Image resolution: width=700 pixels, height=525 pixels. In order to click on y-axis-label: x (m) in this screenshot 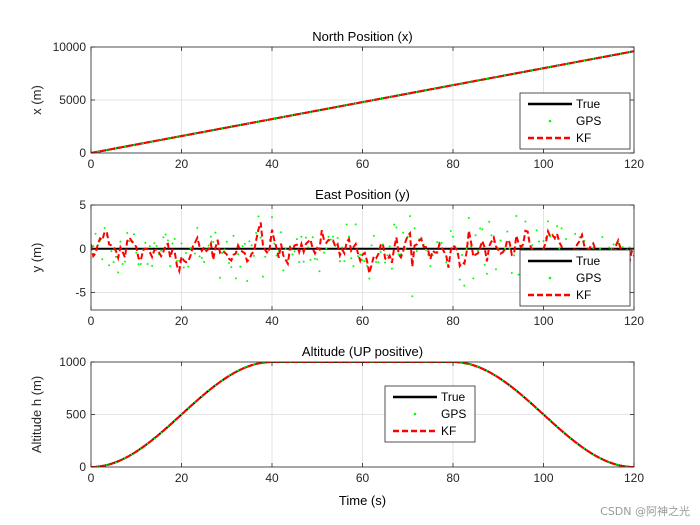, I will do `click(36, 100)`.